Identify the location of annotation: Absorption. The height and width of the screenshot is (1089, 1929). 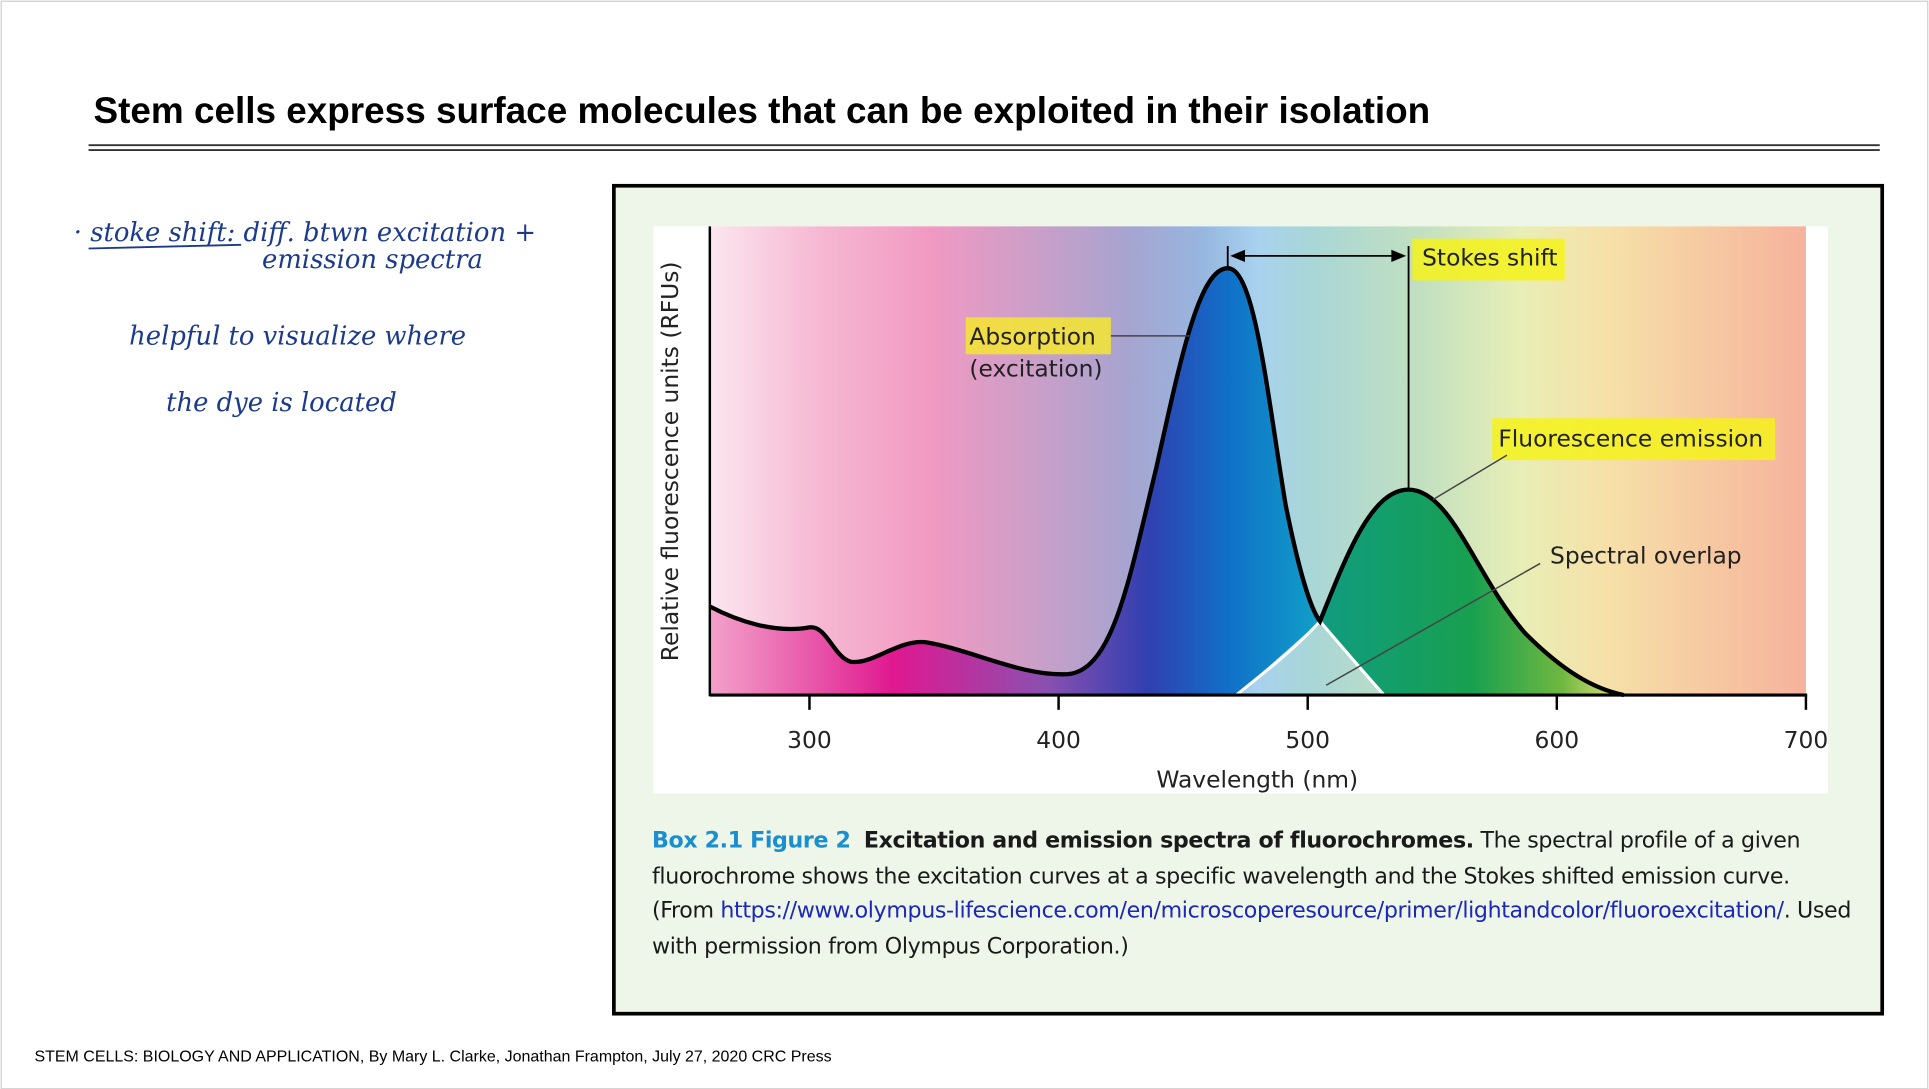
(1032, 336).